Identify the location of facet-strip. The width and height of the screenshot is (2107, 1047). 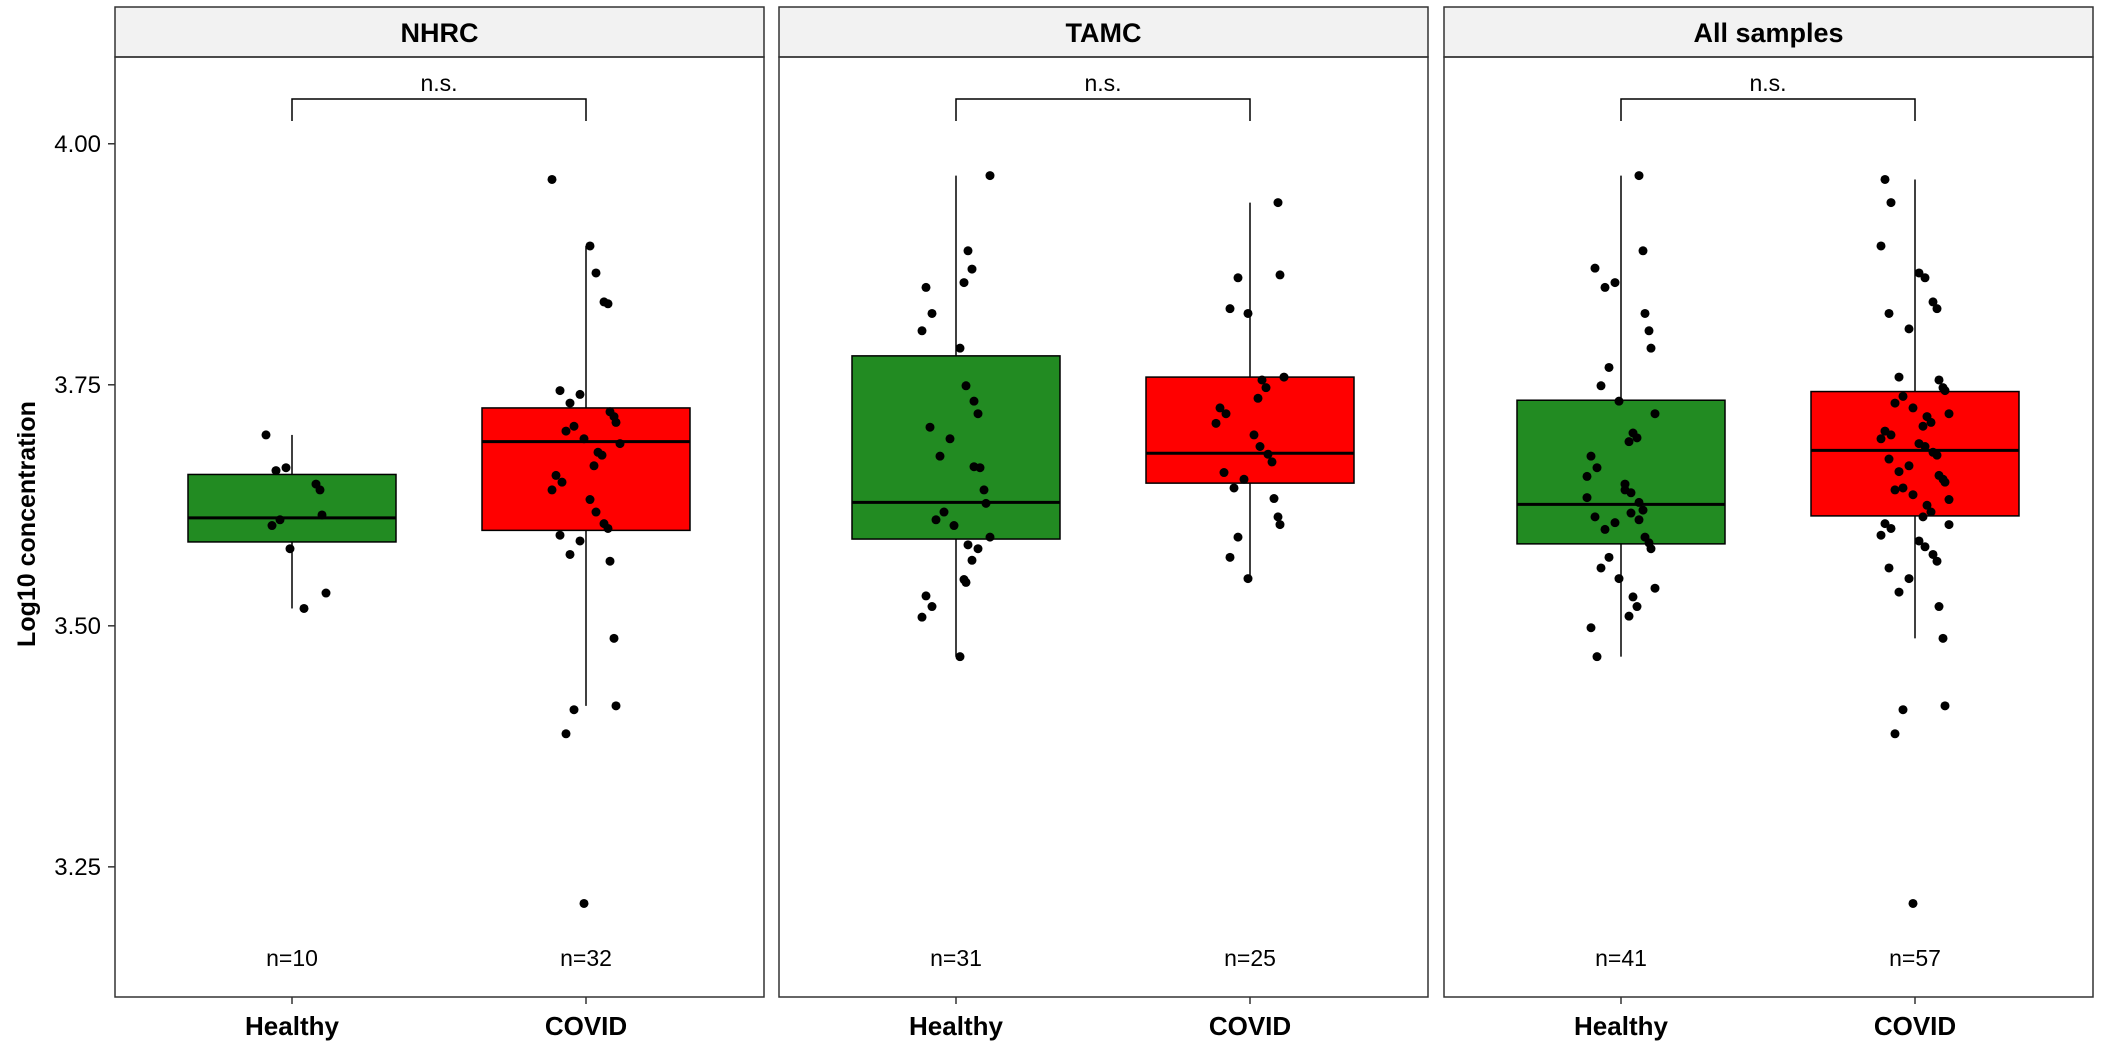
(439, 32).